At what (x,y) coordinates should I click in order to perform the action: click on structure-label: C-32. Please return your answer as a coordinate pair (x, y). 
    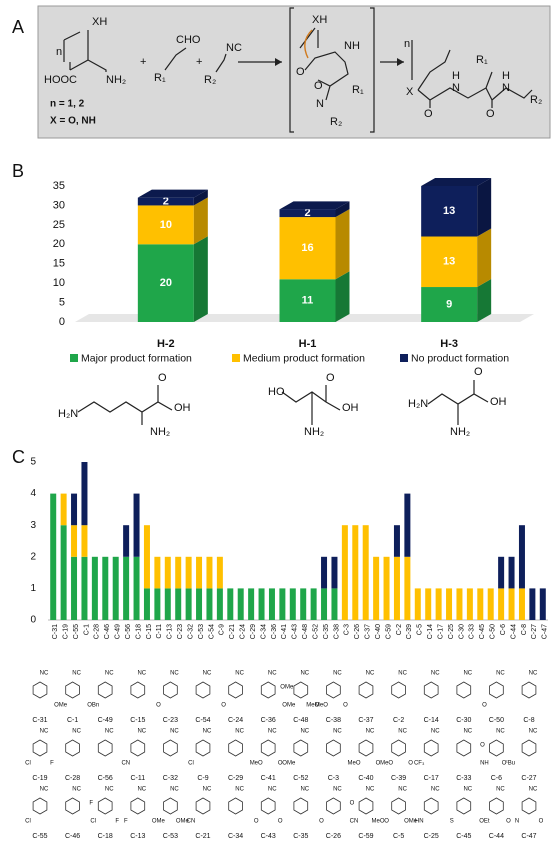
    Looking at the image, I should click on (170, 778).